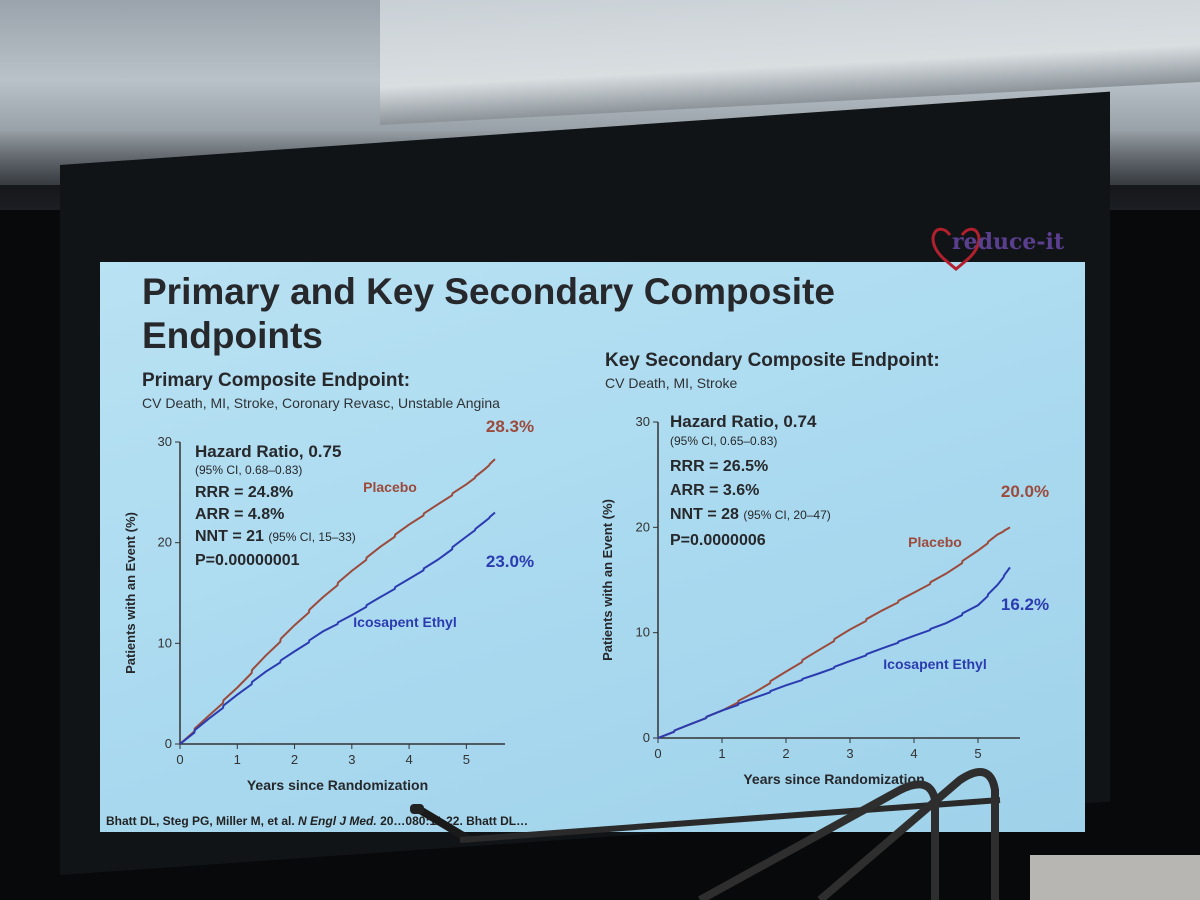 Image resolution: width=1200 pixels, height=900 pixels. What do you see at coordinates (244, 492) in the screenshot?
I see `left-rrr: RRR = 24.8%` at bounding box center [244, 492].